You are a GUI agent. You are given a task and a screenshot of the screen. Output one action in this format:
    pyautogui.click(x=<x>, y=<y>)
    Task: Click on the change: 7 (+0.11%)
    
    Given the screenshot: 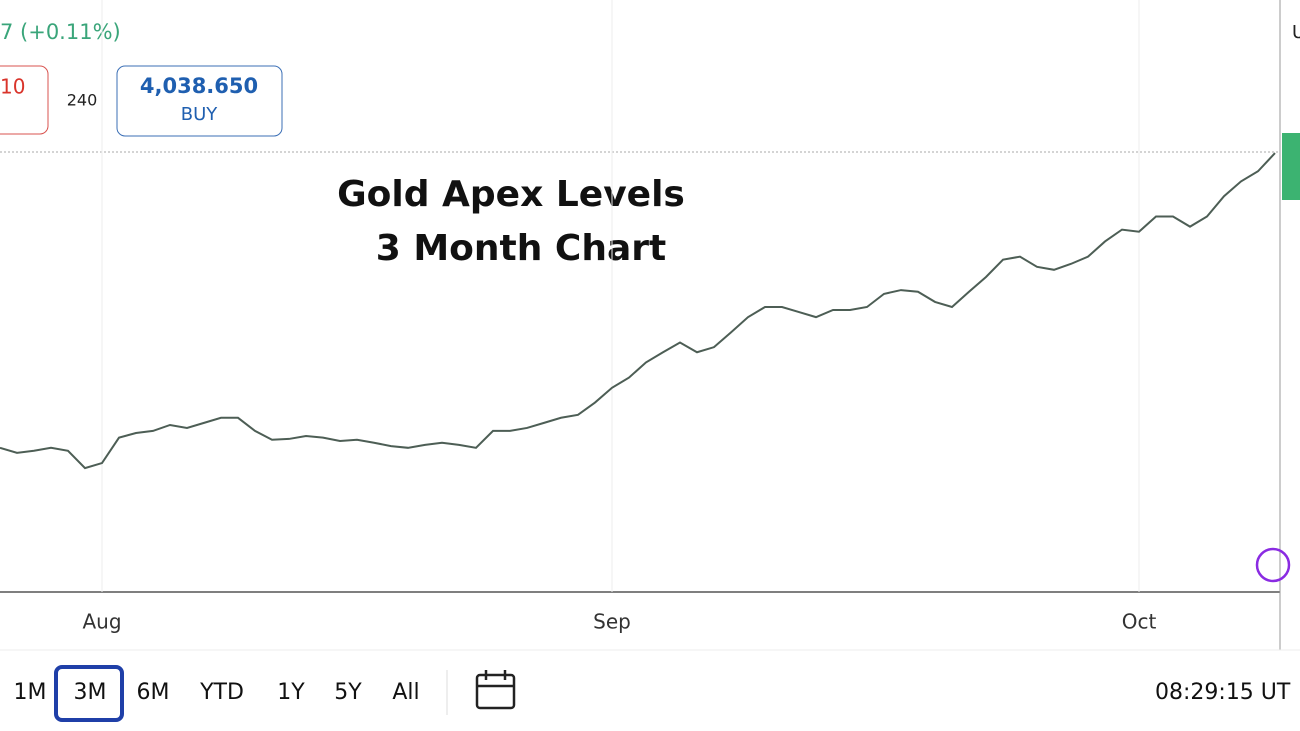 What is the action you would take?
    pyautogui.click(x=60, y=32)
    